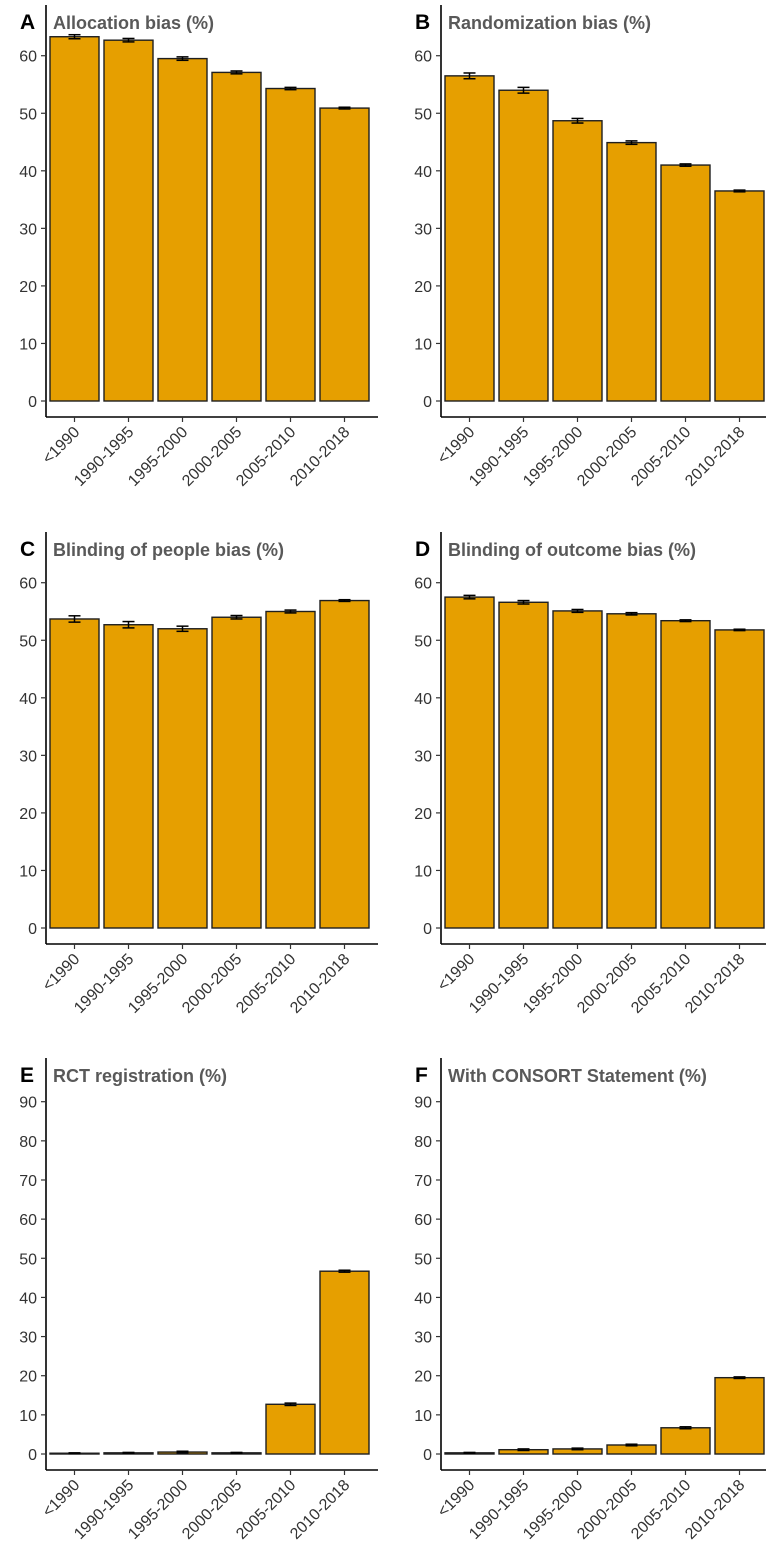 This screenshot has width=766, height=1562. Describe the element at coordinates (422, 22) in the screenshot. I see `panel-letter: B` at that location.